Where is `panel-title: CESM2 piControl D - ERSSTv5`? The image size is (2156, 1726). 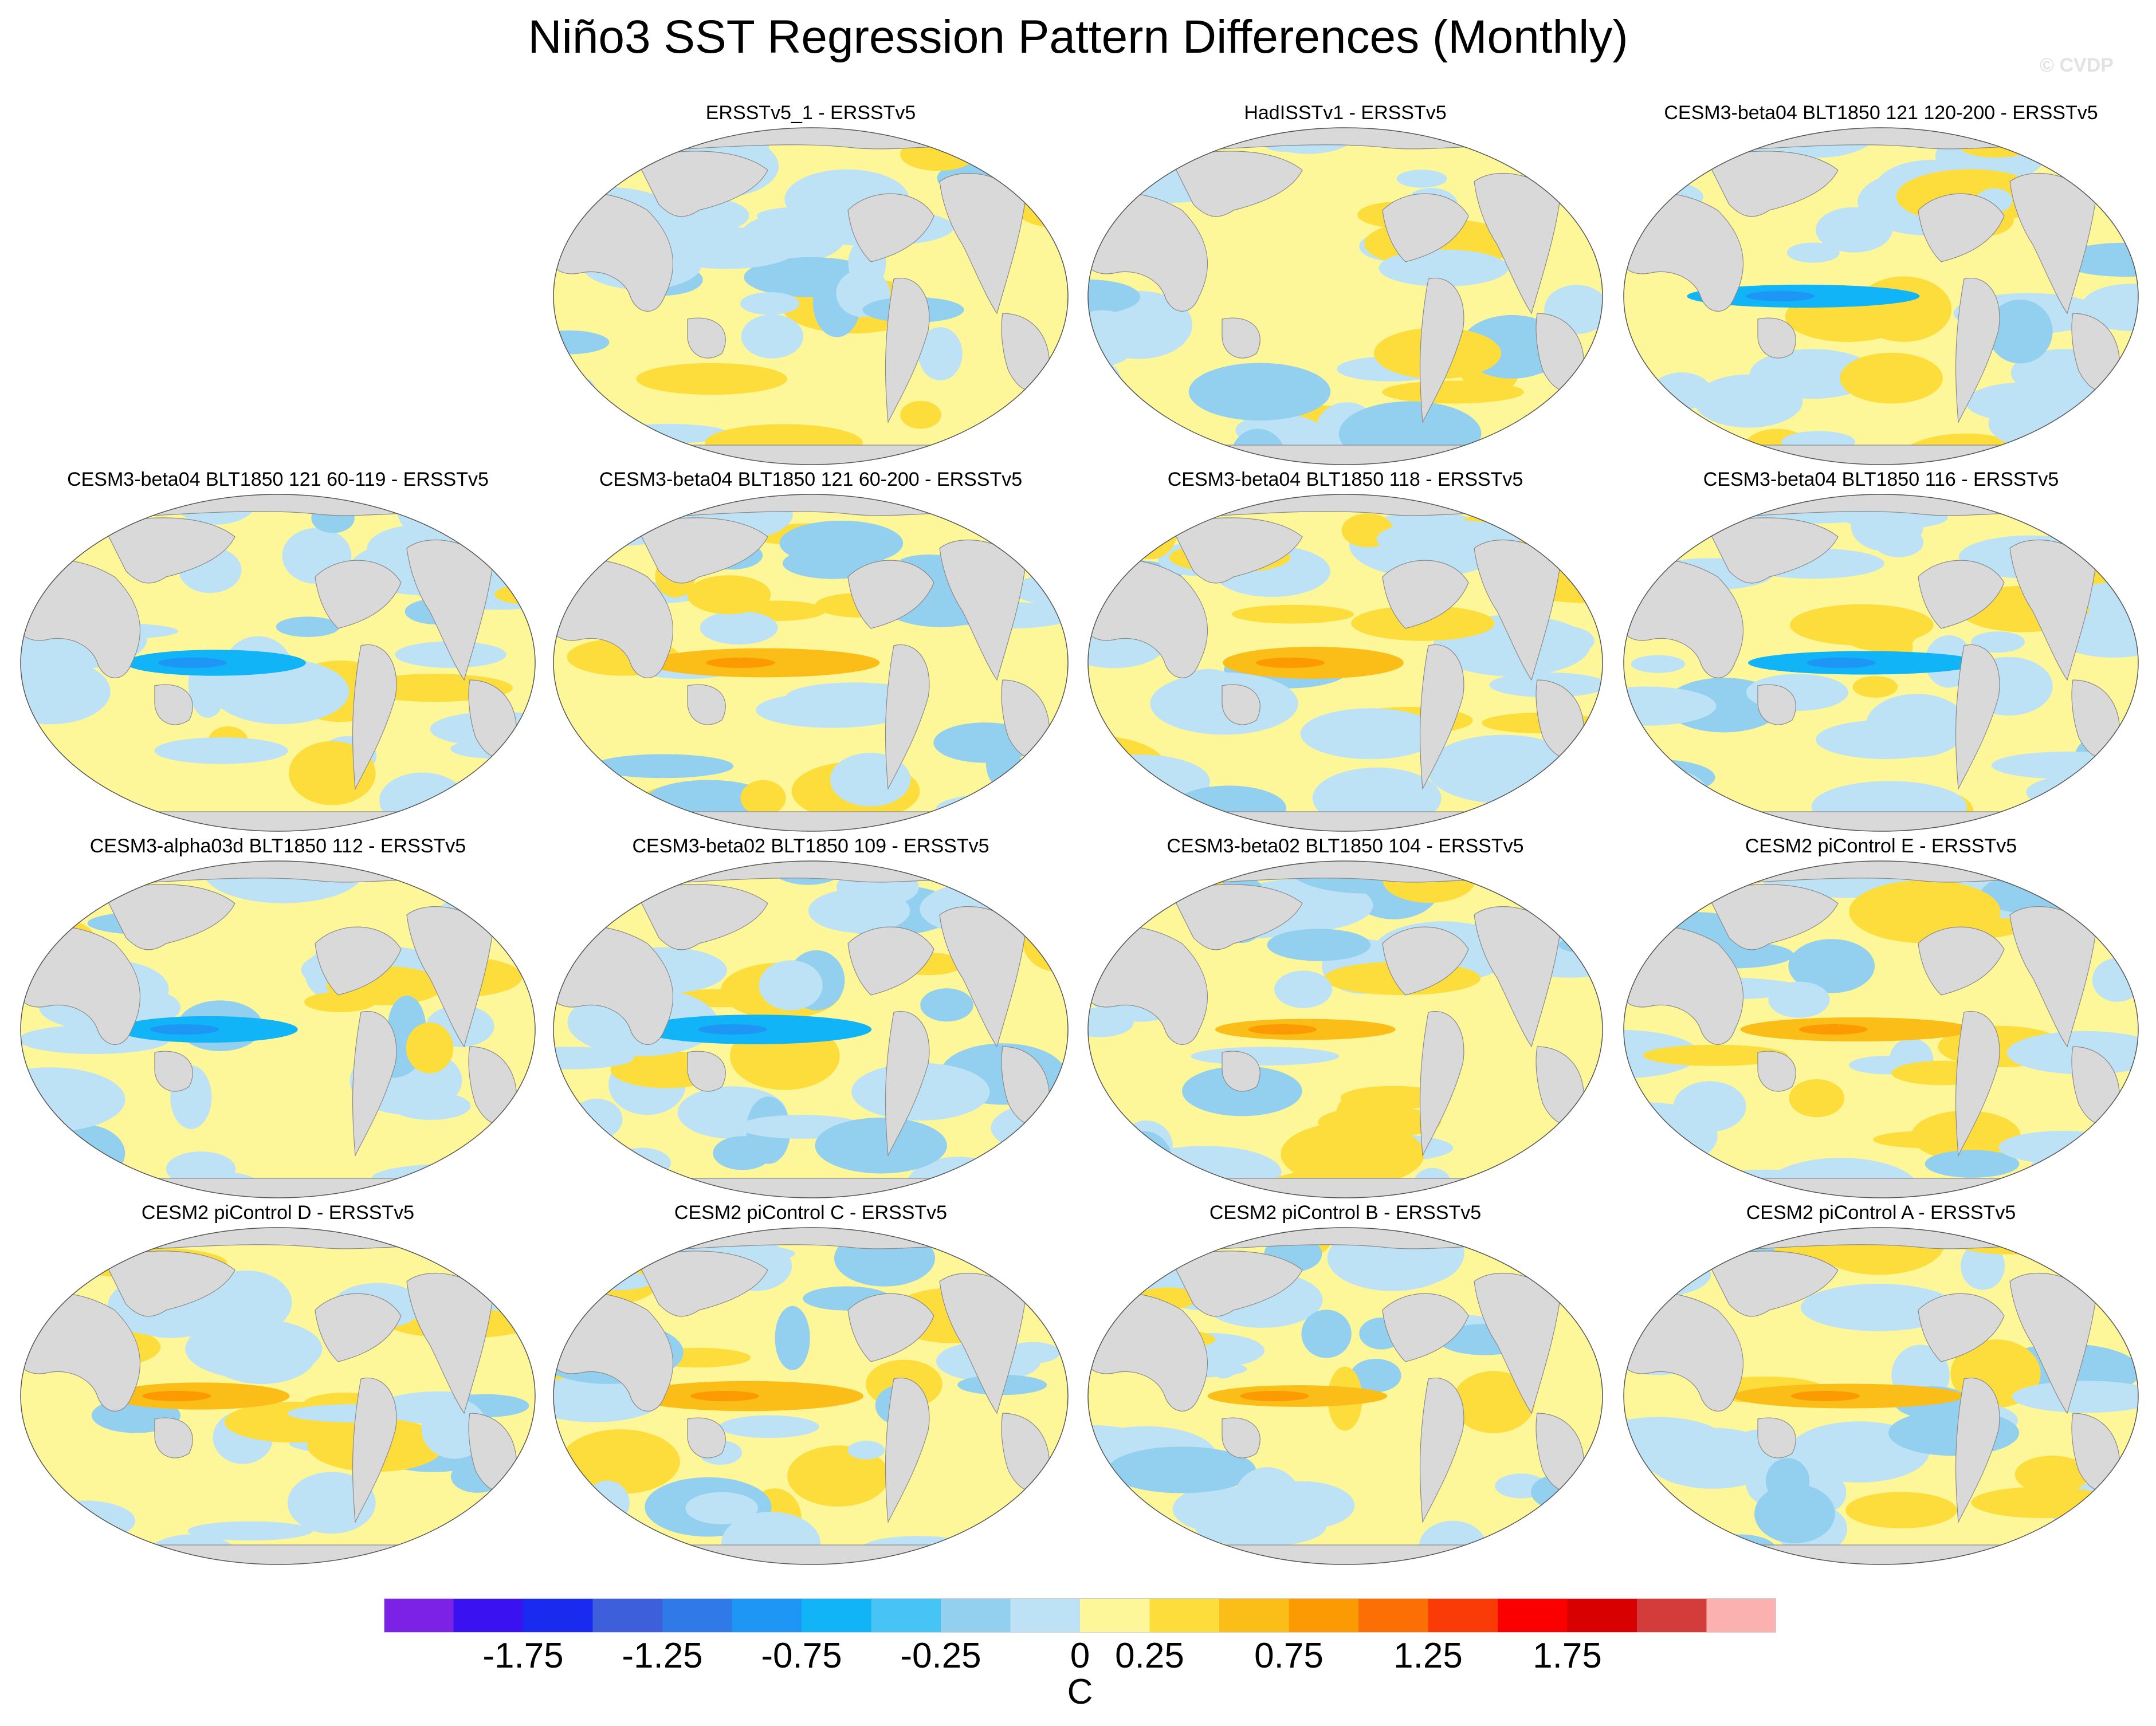
panel-title: CESM2 piControl D - ERSSTv5 is located at coordinates (278, 1213).